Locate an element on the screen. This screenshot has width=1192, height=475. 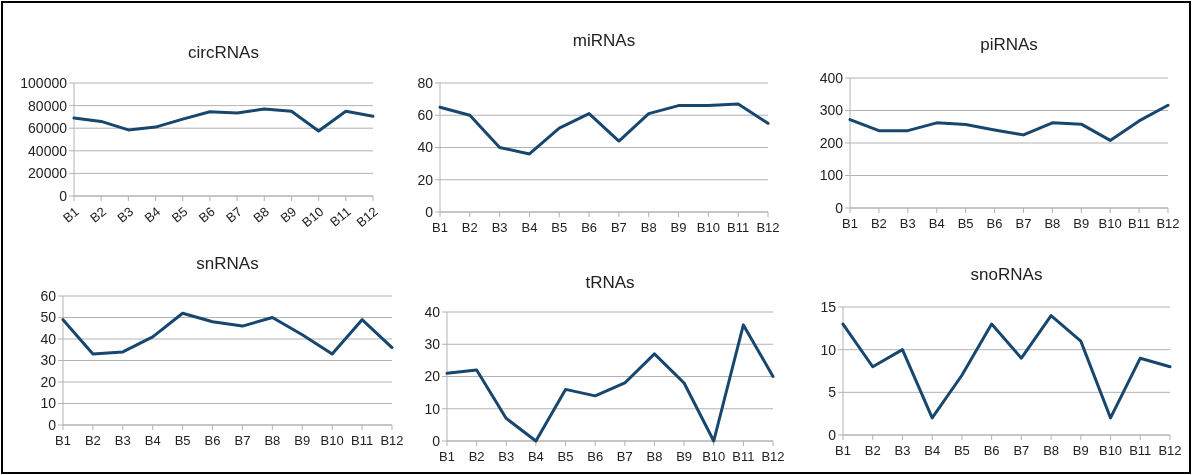
y-tick-label: 60000 is located at coordinates (48, 128).